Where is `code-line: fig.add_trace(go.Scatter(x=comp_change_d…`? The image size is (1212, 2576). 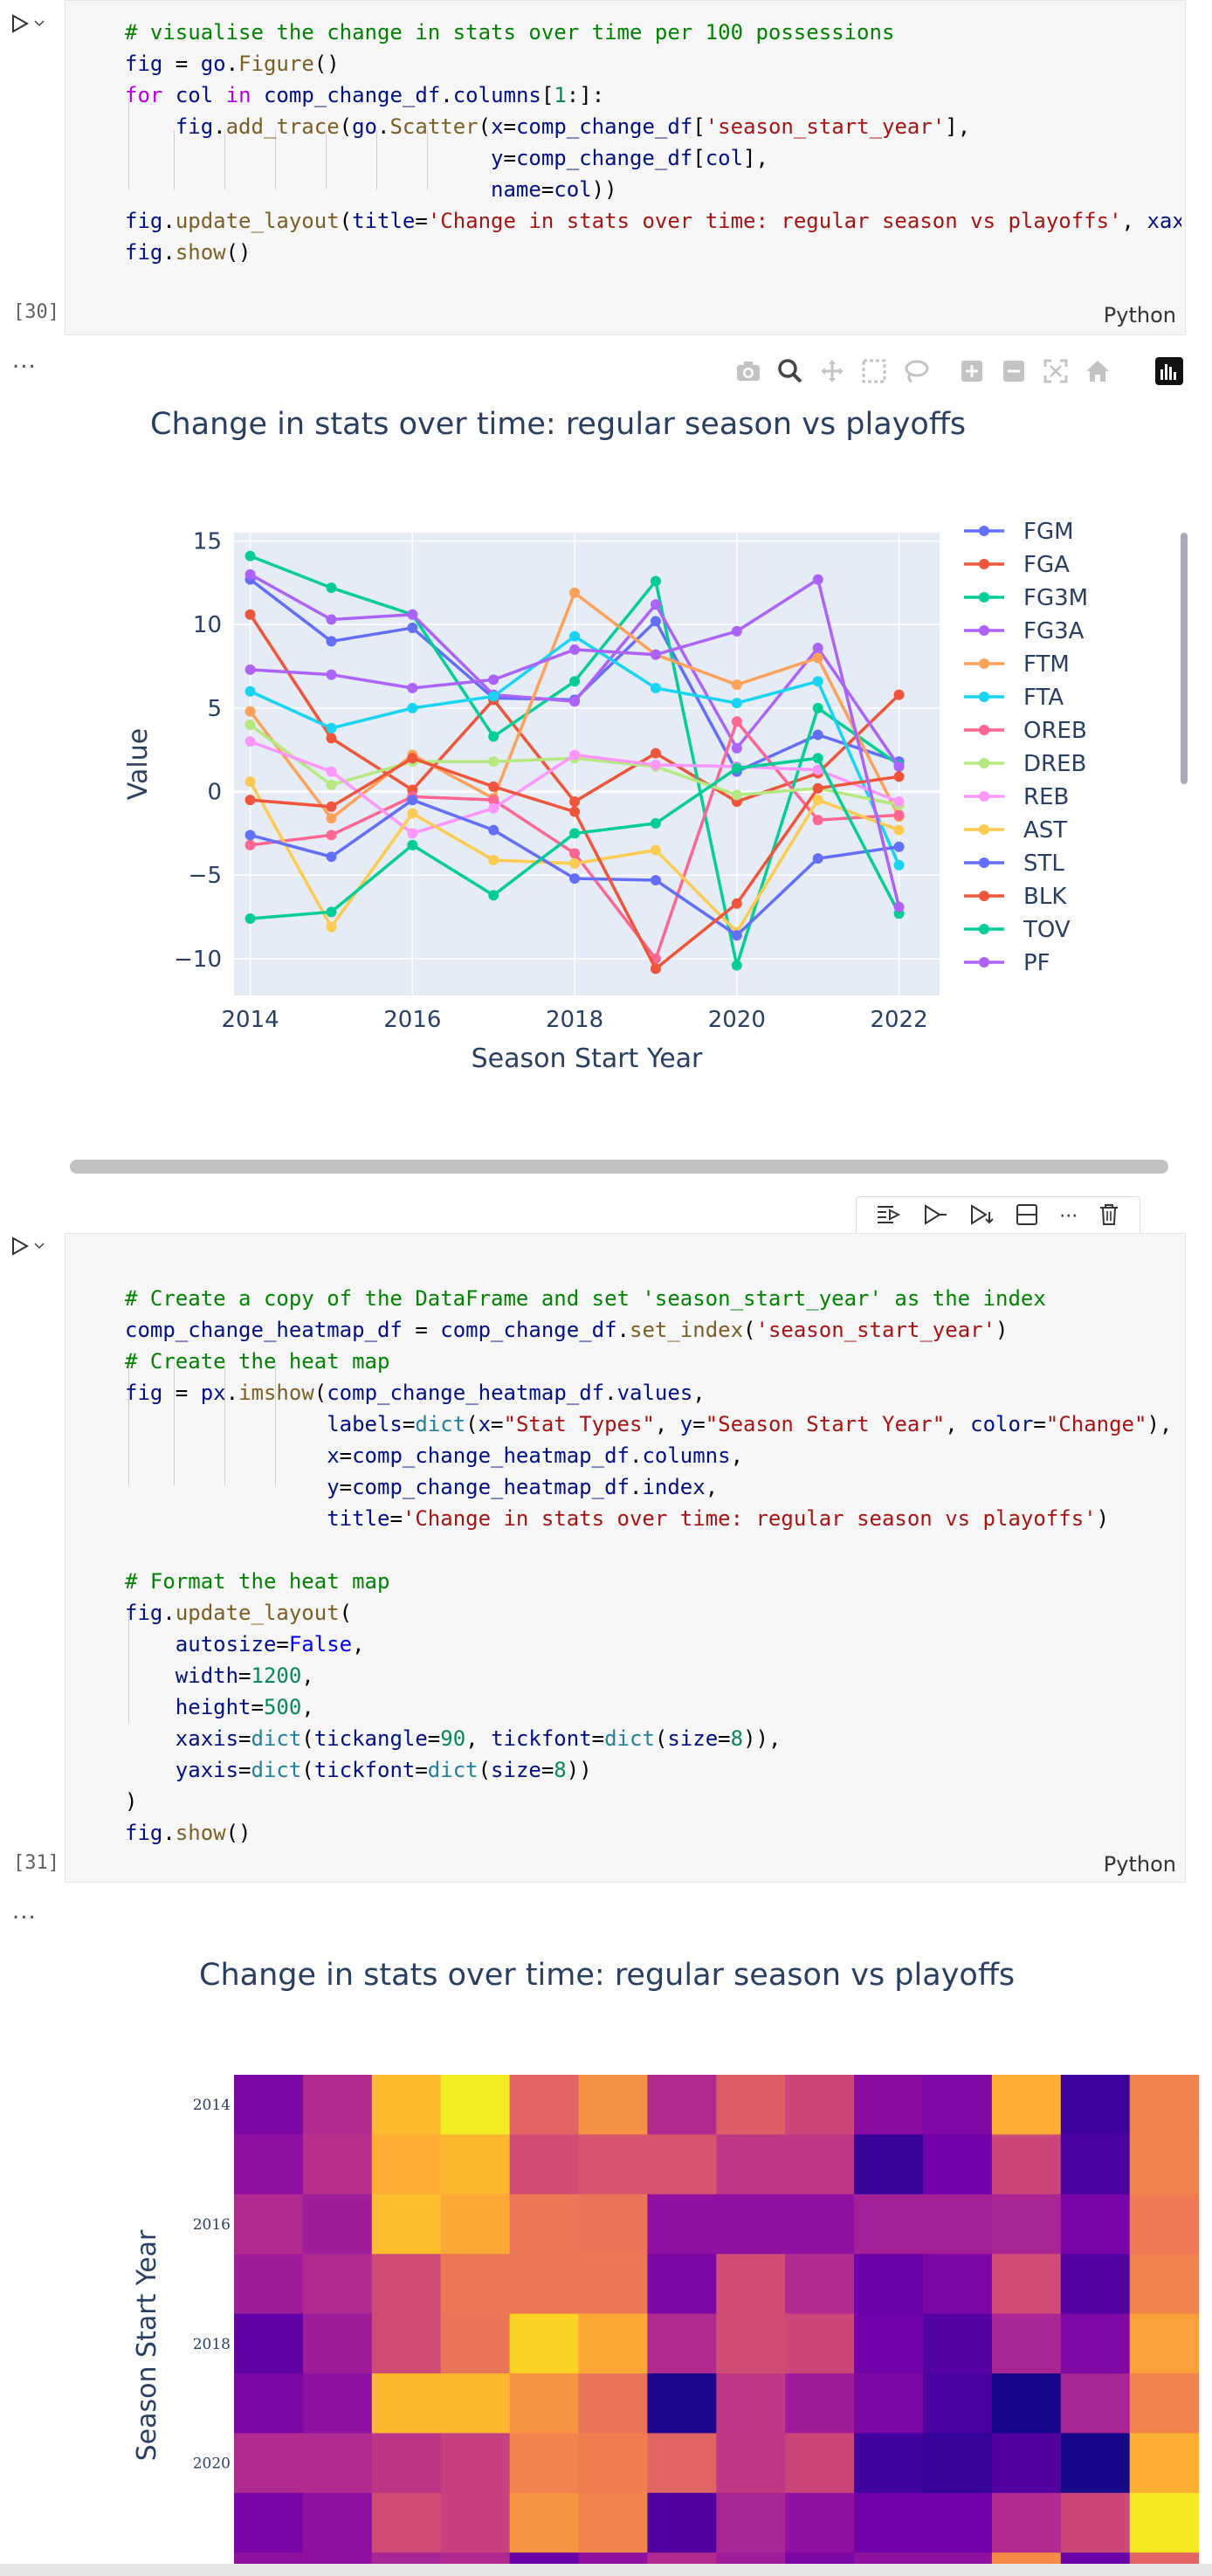 code-line: fig.add_trace(go.Scatter(x=comp_change_d… is located at coordinates (573, 126).